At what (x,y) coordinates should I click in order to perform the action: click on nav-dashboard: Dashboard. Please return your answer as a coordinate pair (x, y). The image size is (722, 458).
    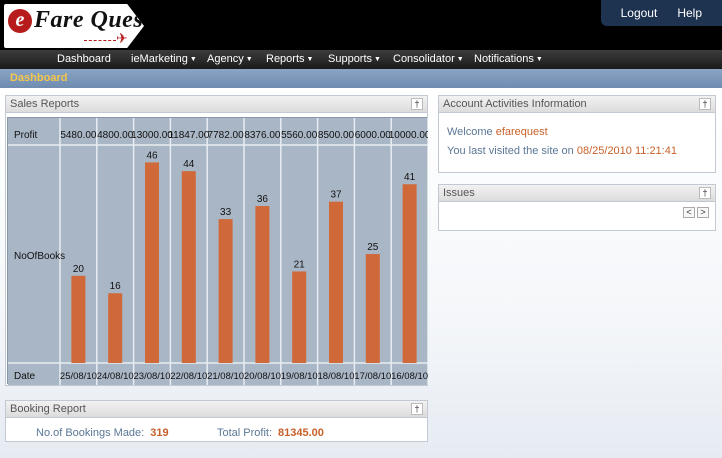
    Looking at the image, I should click on (84, 59).